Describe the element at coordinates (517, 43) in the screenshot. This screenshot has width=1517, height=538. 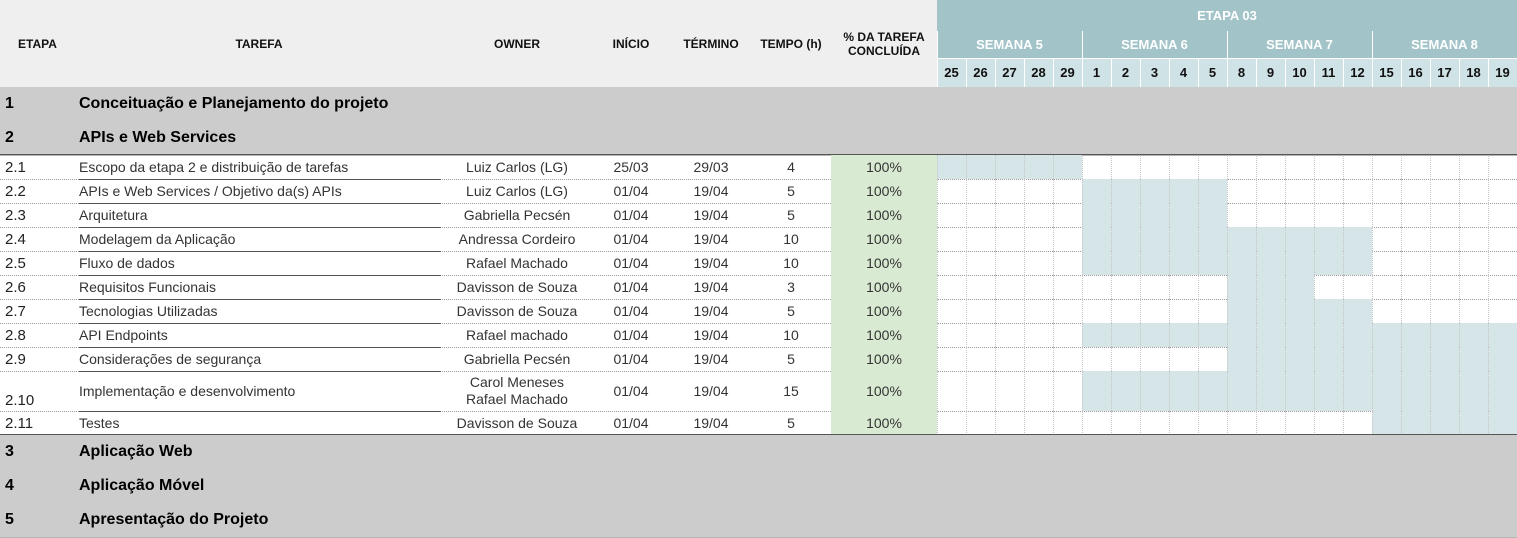
I see `header-owner: OWNER` at that location.